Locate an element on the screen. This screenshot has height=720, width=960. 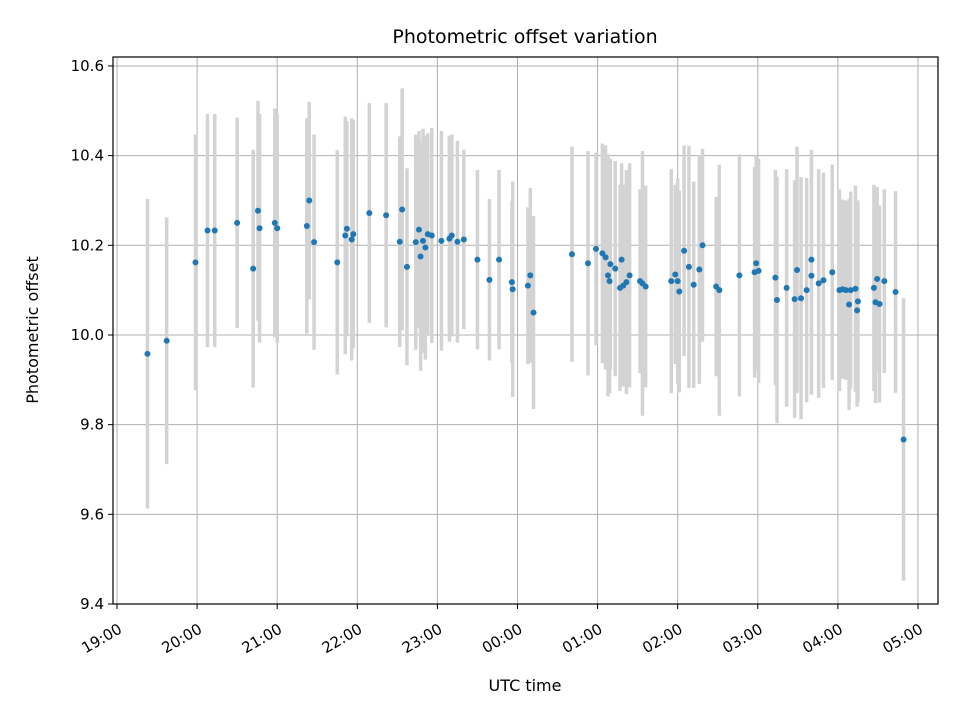
x-tick-label: 05:00 is located at coordinates (903, 638).